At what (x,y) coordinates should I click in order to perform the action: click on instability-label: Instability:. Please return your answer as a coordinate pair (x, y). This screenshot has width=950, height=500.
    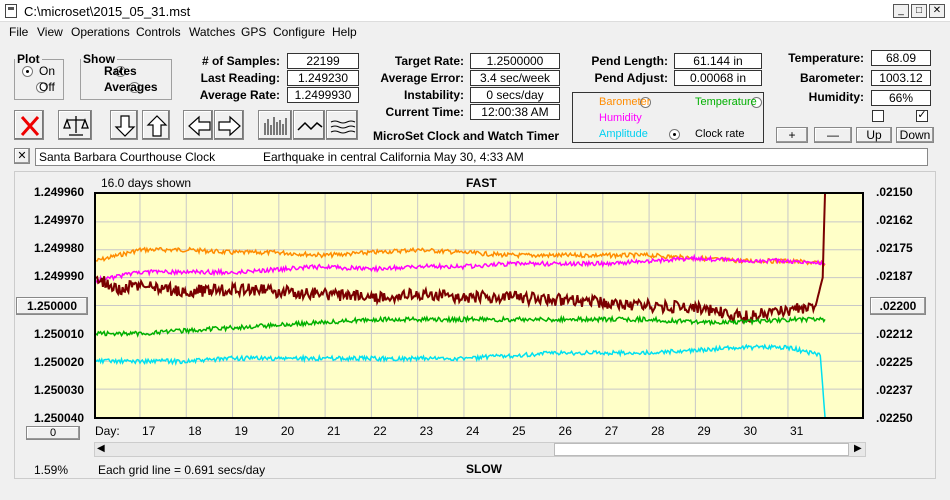
    Looking at the image, I should click on (433, 95).